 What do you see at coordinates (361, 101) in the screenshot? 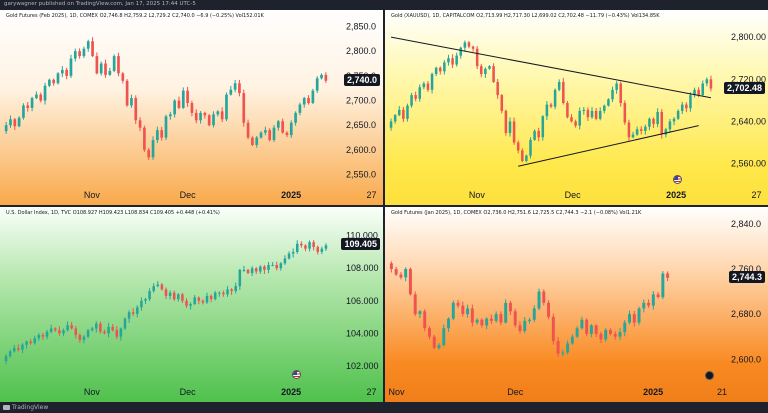
I see `y-tick-label: 2,700.0` at bounding box center [361, 101].